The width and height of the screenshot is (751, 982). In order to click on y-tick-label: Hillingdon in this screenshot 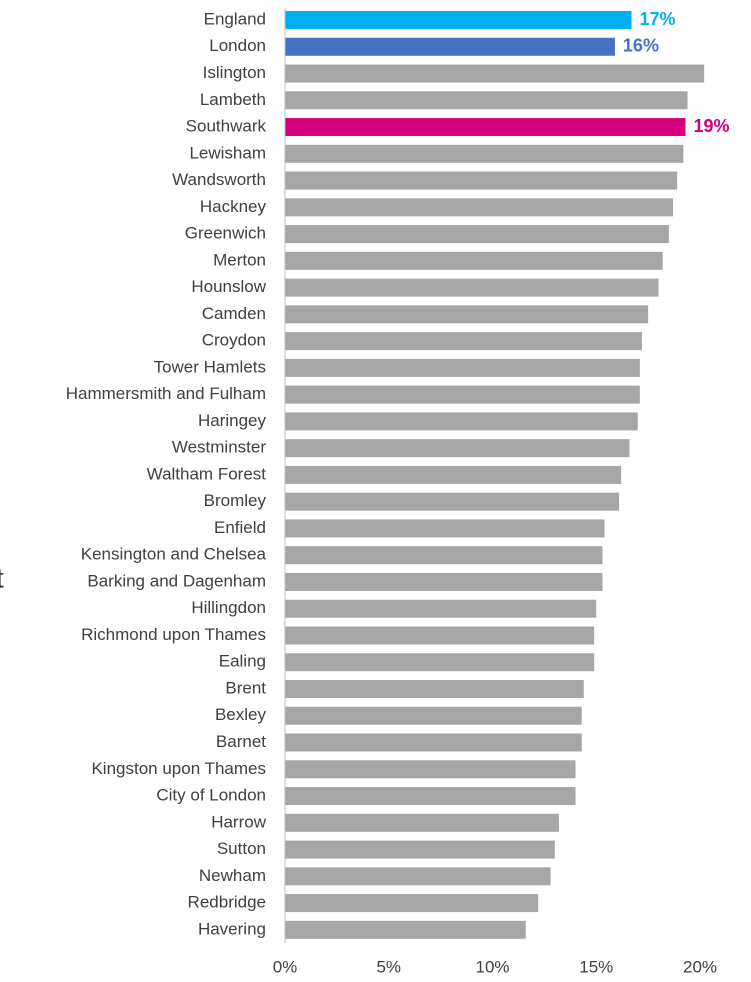, I will do `click(228, 607)`.